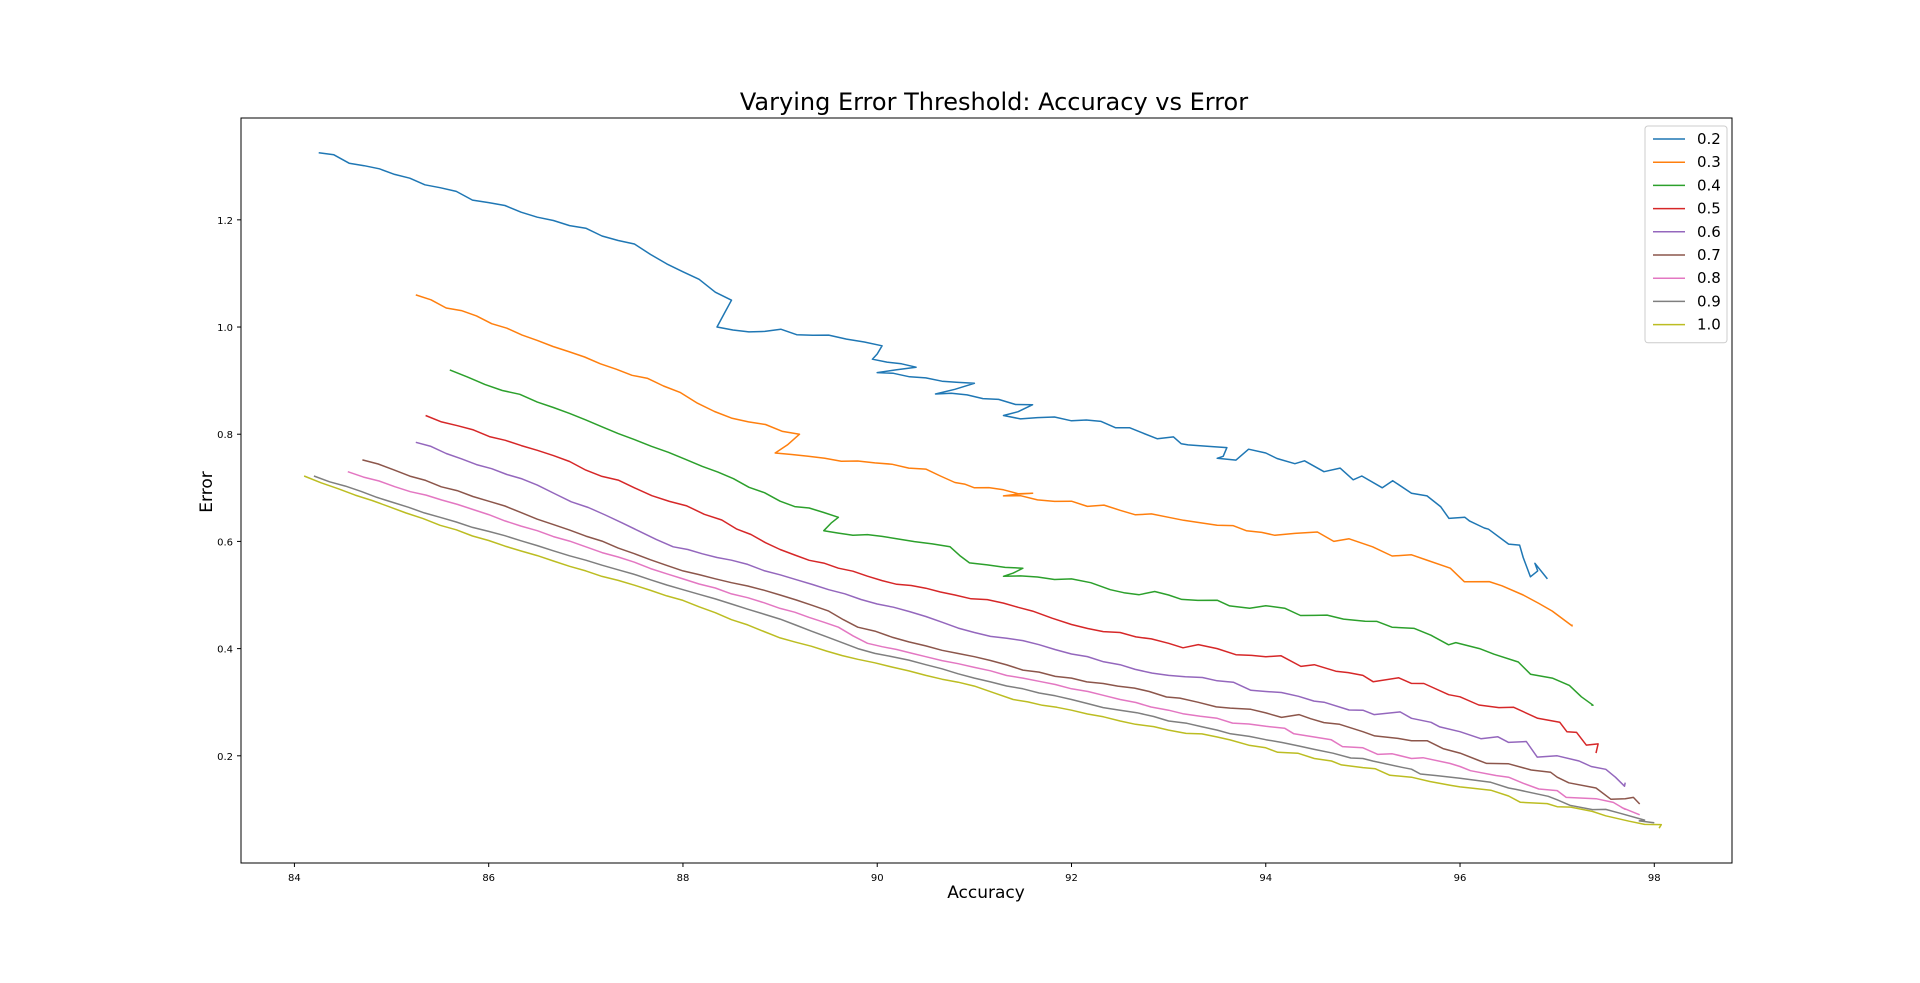  I want to click on y-axis: 0.2 0.4 0.6 0.8 1.0 1.2, so click(229, 489).